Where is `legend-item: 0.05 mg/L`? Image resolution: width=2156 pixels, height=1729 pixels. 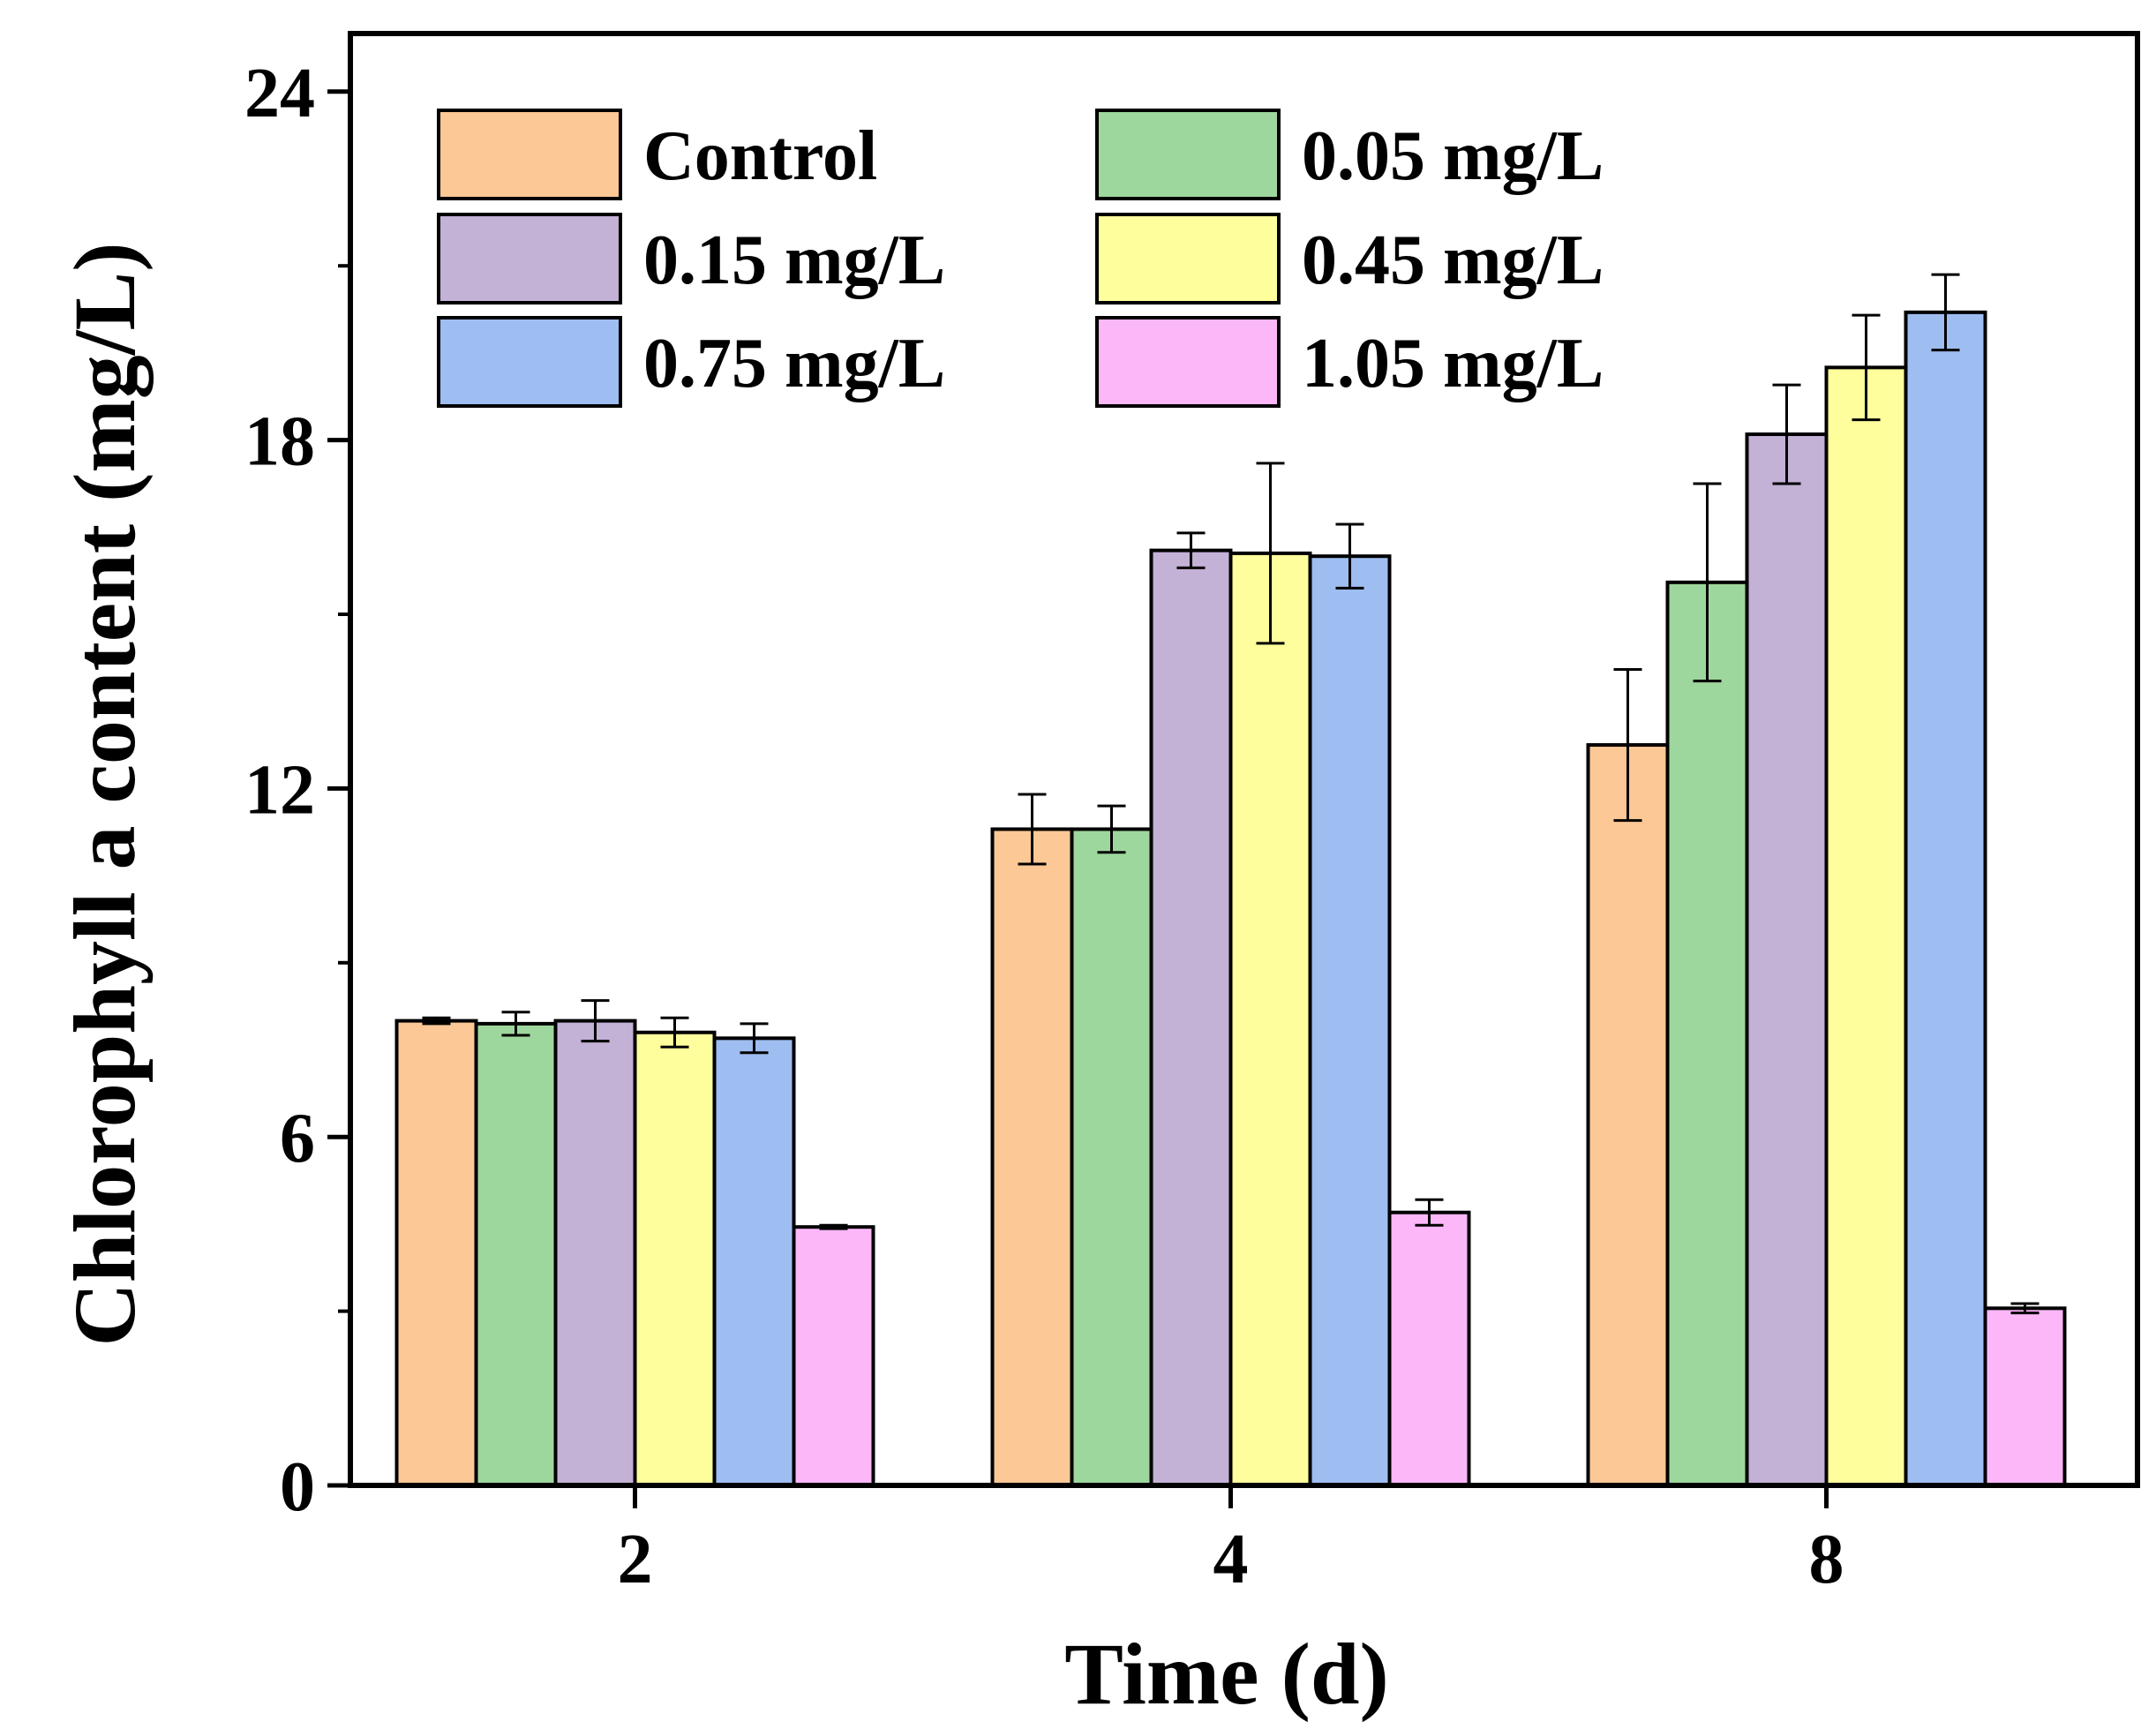 legend-item: 0.05 mg/L is located at coordinates (1350, 154).